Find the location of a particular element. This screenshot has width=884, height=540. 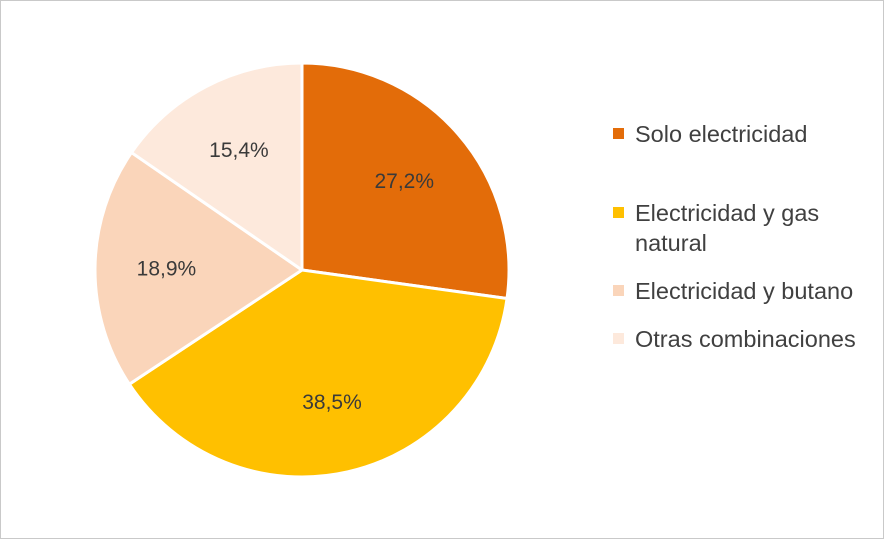

legend-item-otras-combinaciones: Otras combinaciones is located at coordinates (745, 339).